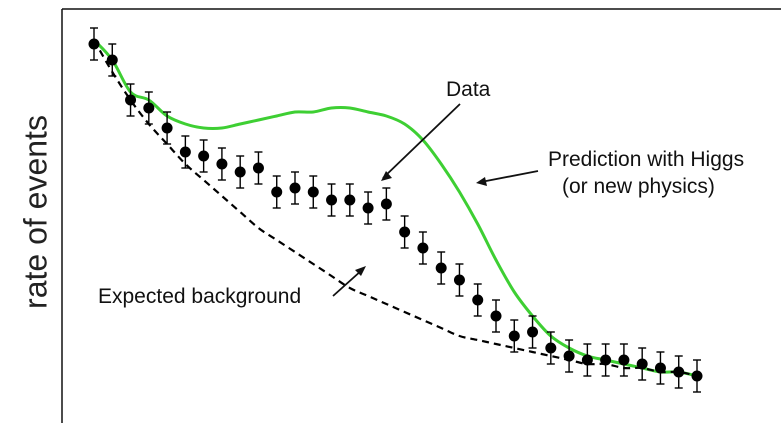 This screenshot has width=781, height=423. Describe the element at coordinates (468, 89) in the screenshot. I see `annotation-data-label: Data` at that location.